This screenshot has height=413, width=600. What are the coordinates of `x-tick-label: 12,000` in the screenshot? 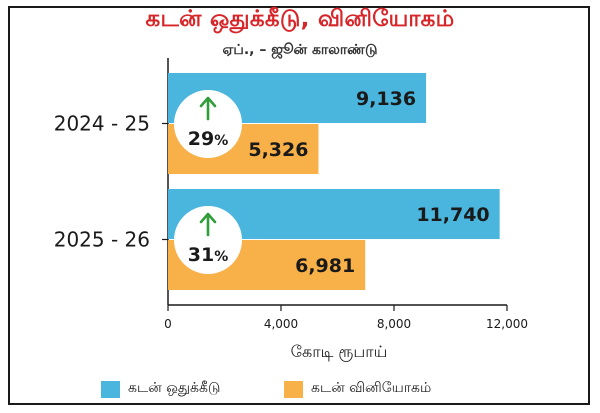 It's located at (507, 324).